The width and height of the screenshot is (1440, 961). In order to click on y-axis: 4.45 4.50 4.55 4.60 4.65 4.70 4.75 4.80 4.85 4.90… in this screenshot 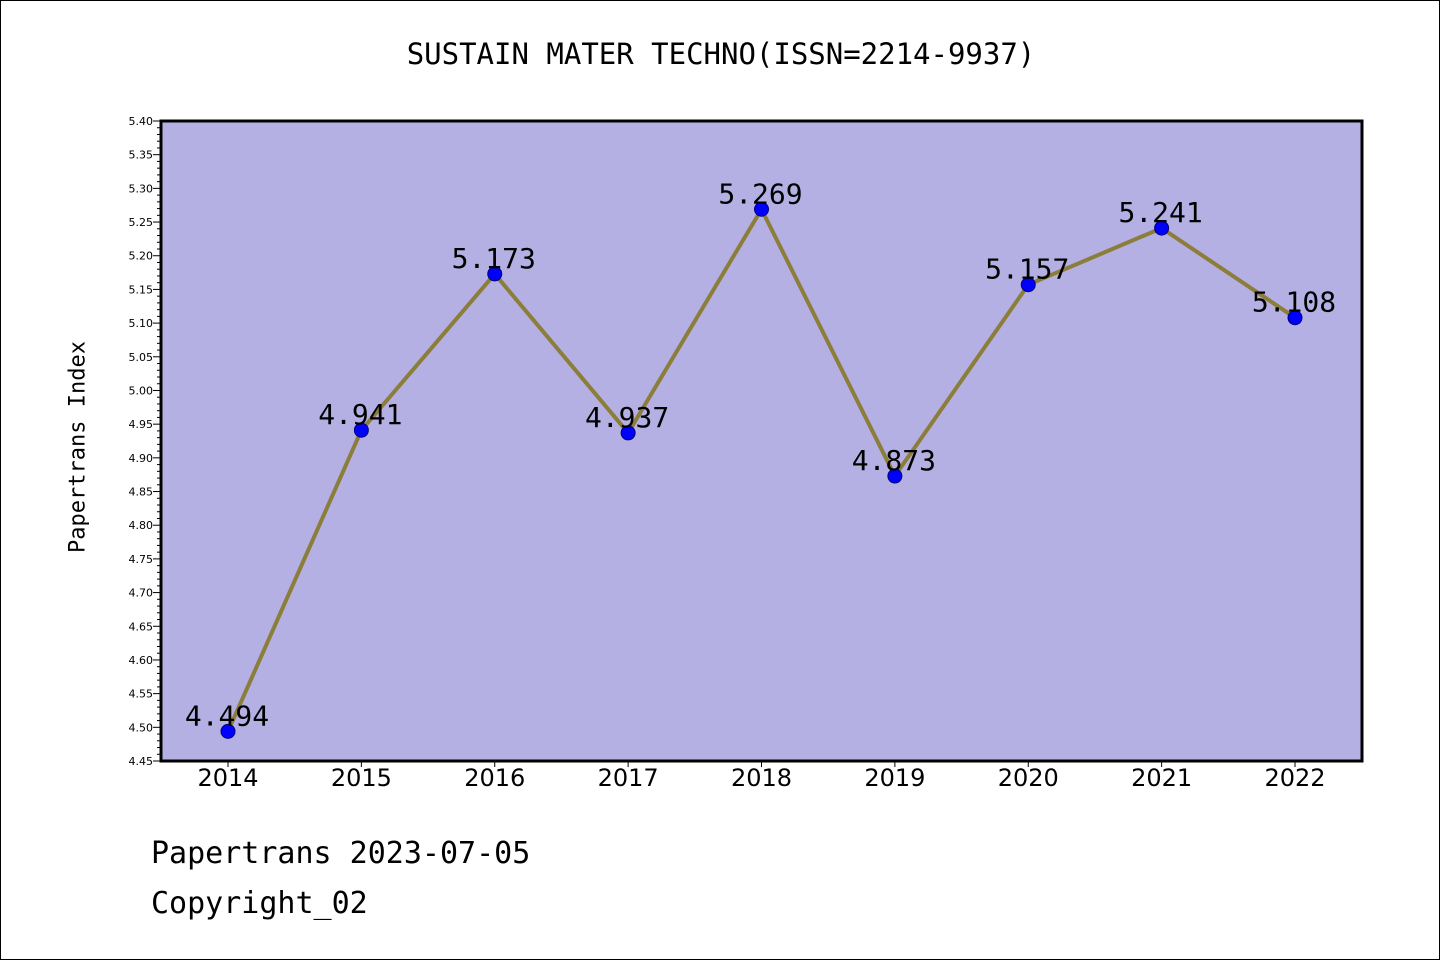, I will do `click(145, 441)`.